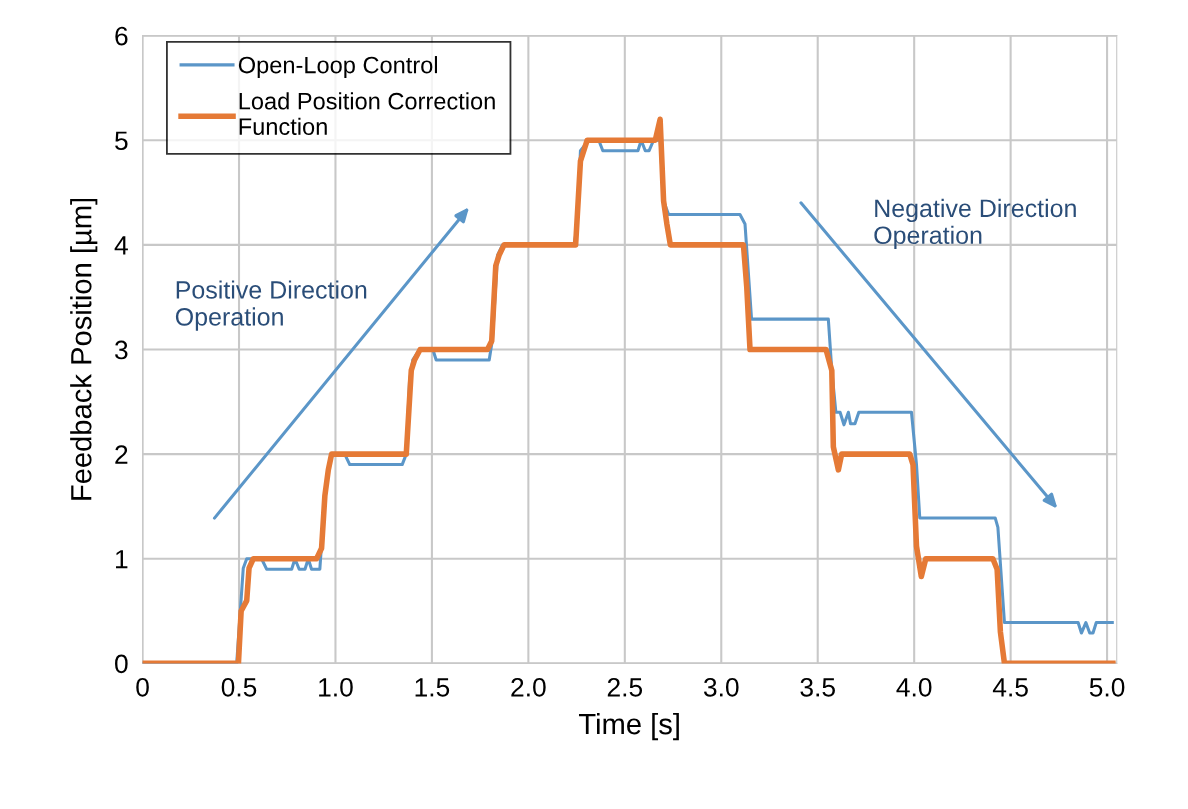 The width and height of the screenshot is (1188, 809). What do you see at coordinates (271, 305) in the screenshot?
I see `annotation: Positive Direction Operation` at bounding box center [271, 305].